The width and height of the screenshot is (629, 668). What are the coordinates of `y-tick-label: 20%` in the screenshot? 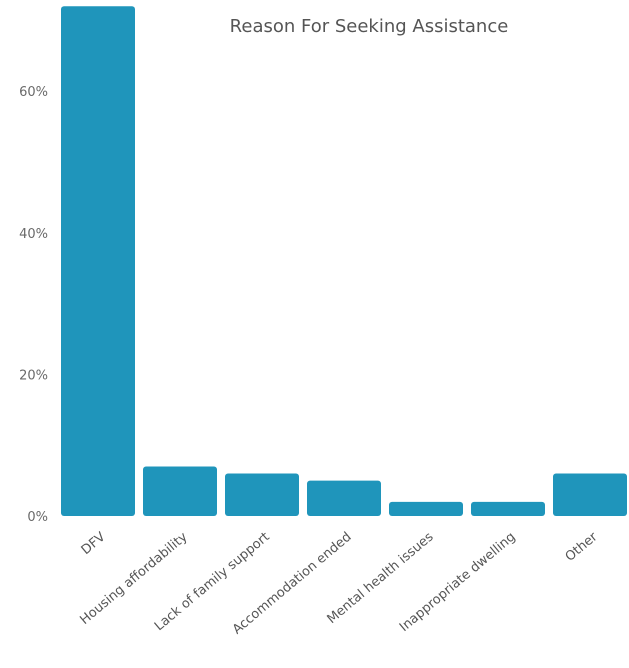 It's located at (33, 375).